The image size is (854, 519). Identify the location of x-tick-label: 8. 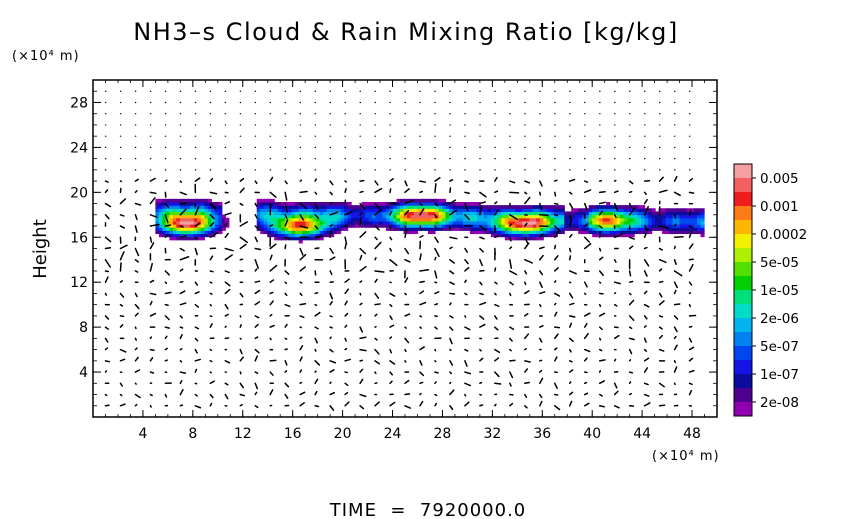
(192, 434).